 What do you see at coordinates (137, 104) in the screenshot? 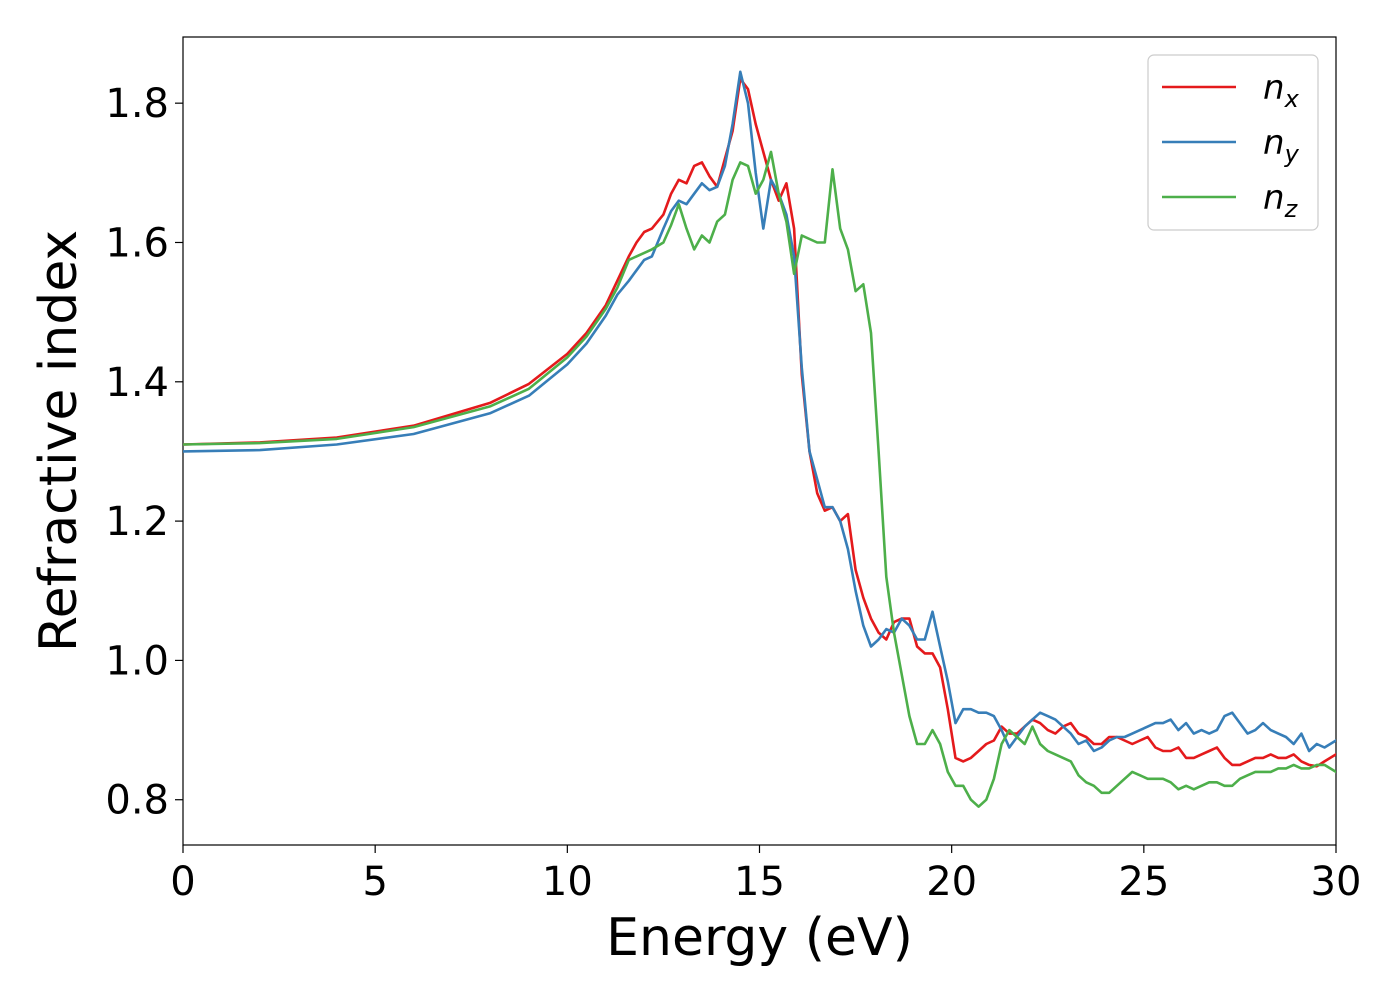
I see `y-tick-label: 1.8` at bounding box center [137, 104].